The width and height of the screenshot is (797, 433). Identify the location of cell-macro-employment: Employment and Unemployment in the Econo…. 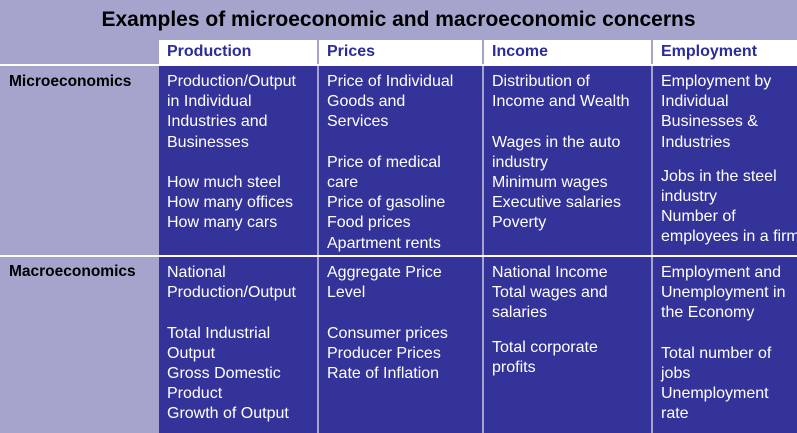
(725, 345).